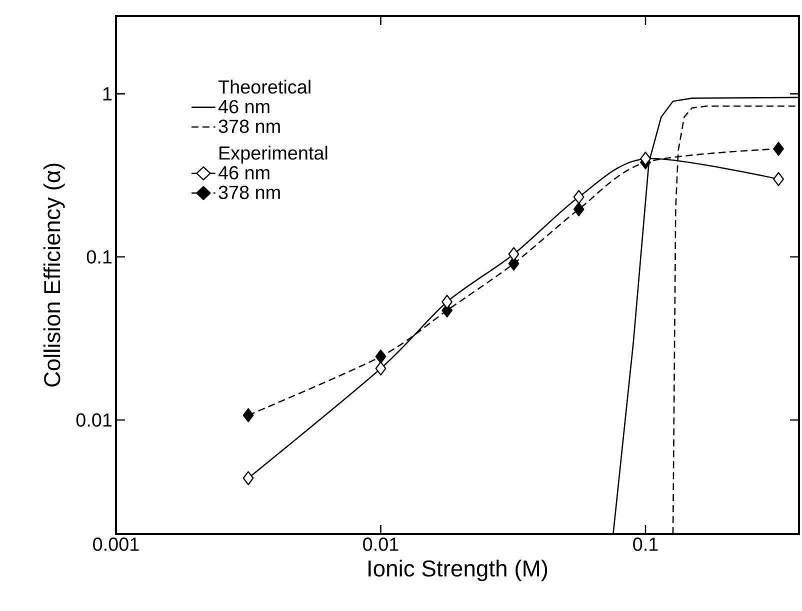 The image size is (802, 611). Describe the element at coordinates (107, 93) in the screenshot. I see `y-tick-label: 1` at that location.